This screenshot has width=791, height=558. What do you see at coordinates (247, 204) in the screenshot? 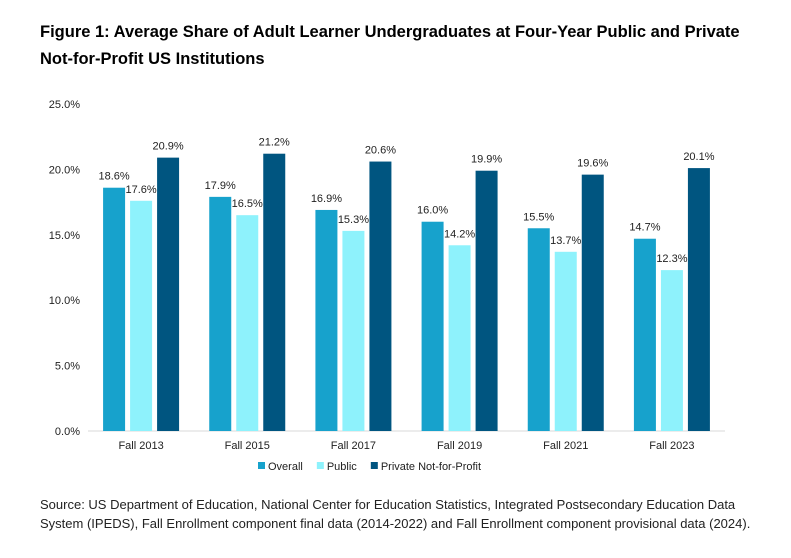
I see `data-label: 16.5%` at bounding box center [247, 204].